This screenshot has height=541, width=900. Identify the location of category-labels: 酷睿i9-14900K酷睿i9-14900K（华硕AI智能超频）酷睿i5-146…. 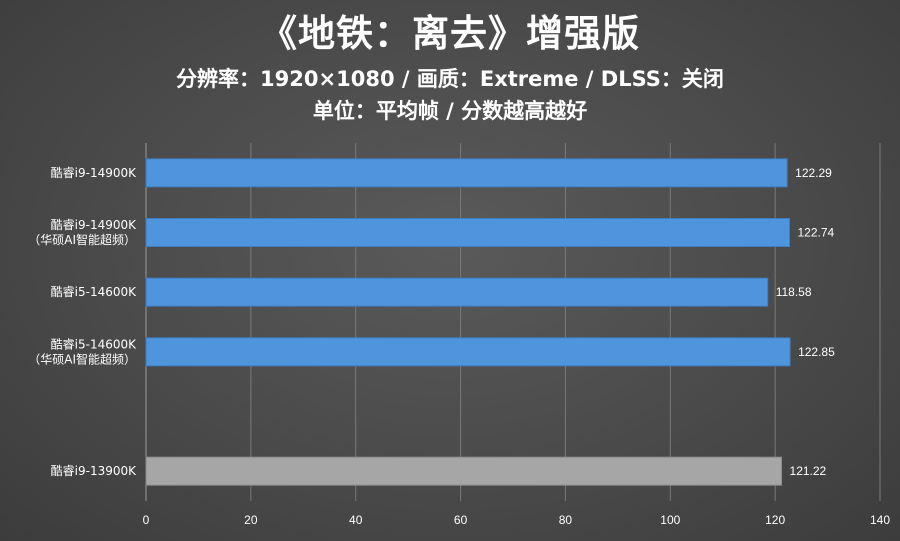
(82, 321).